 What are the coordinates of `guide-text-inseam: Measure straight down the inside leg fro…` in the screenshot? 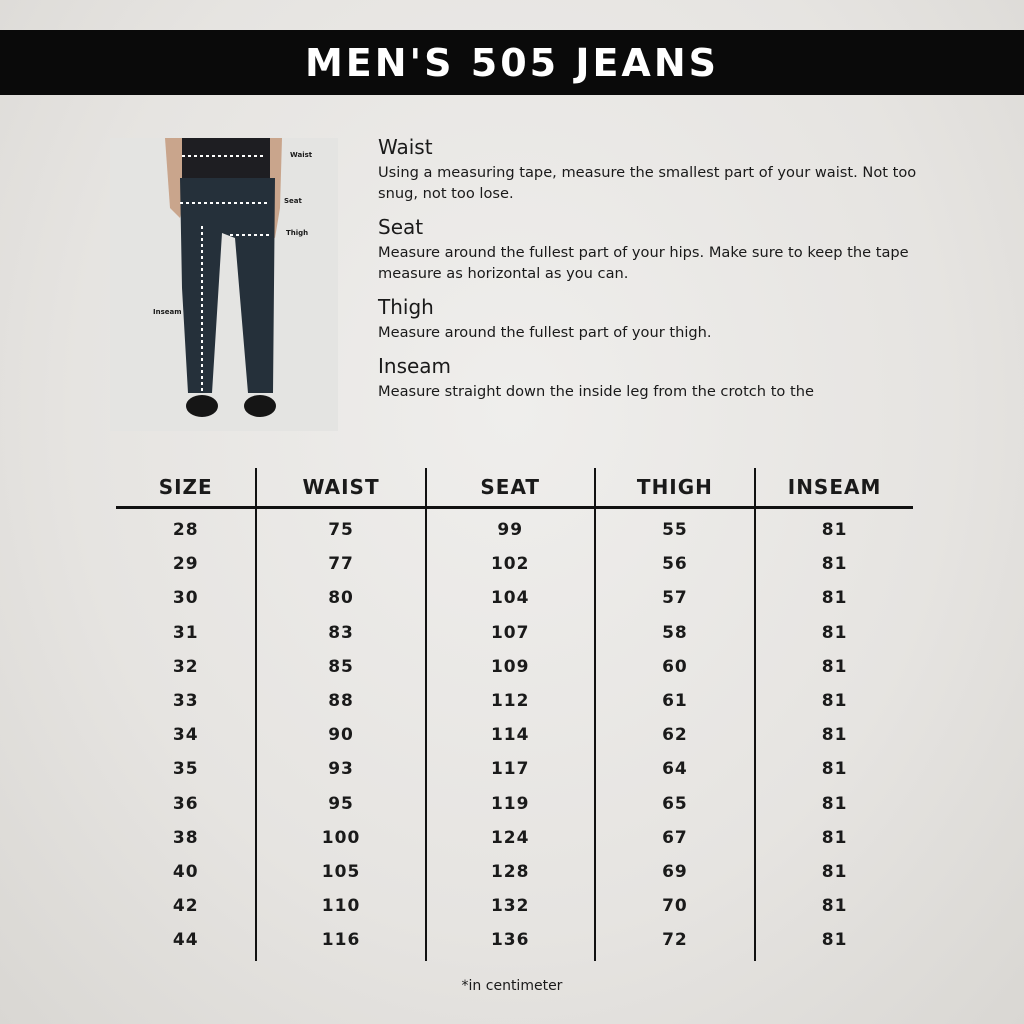 It's located at (596, 391).